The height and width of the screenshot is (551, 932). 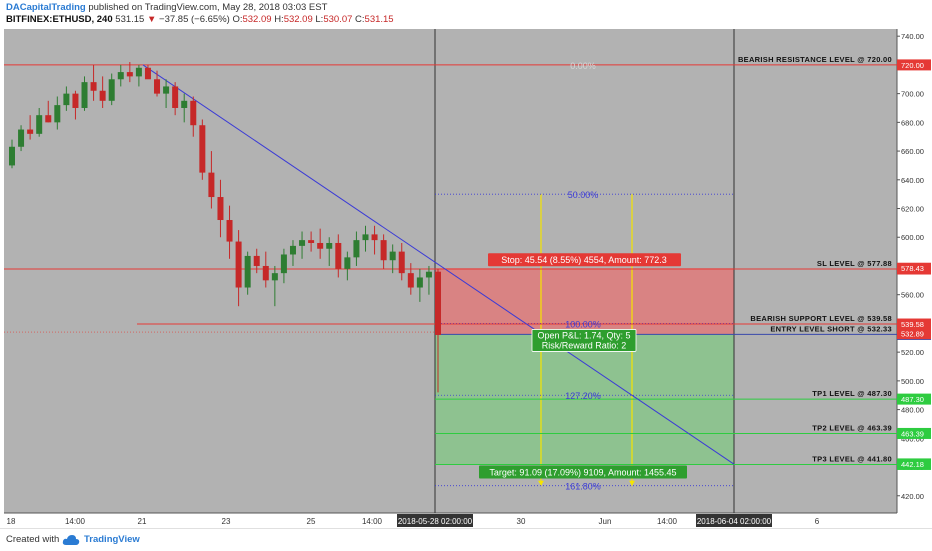 What do you see at coordinates (257, 19) in the screenshot?
I see `open-value: 532.09` at bounding box center [257, 19].